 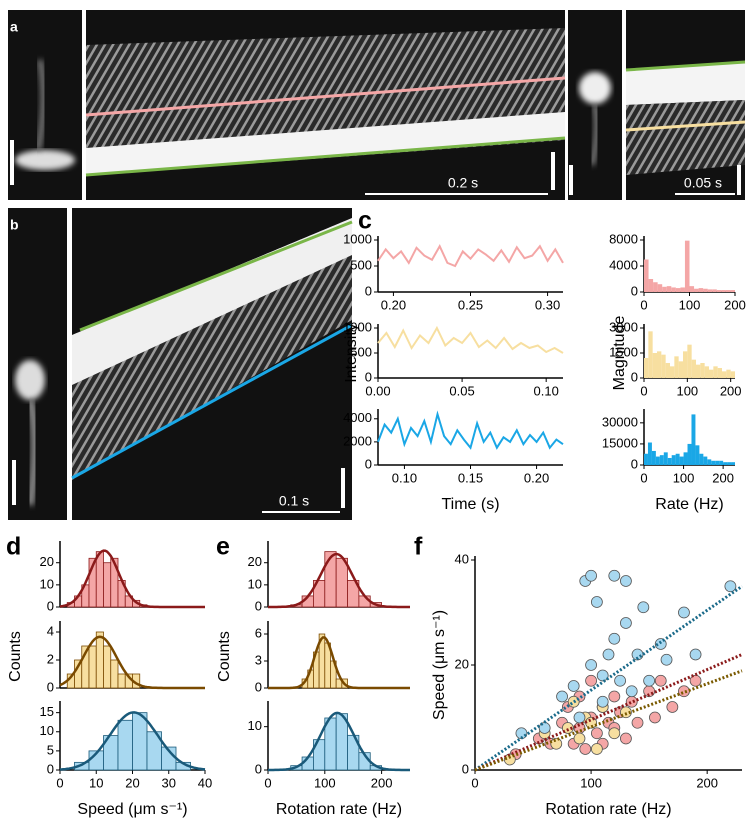 I want to click on kymograph-band, so click(x=685, y=83).